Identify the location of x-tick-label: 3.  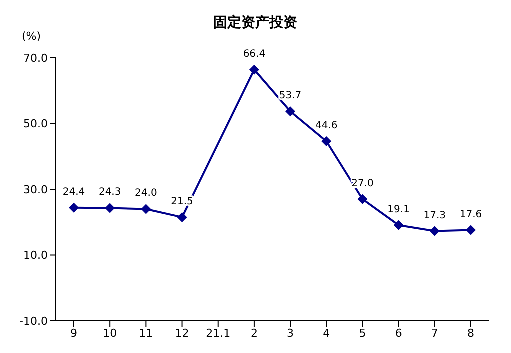
(290, 333).